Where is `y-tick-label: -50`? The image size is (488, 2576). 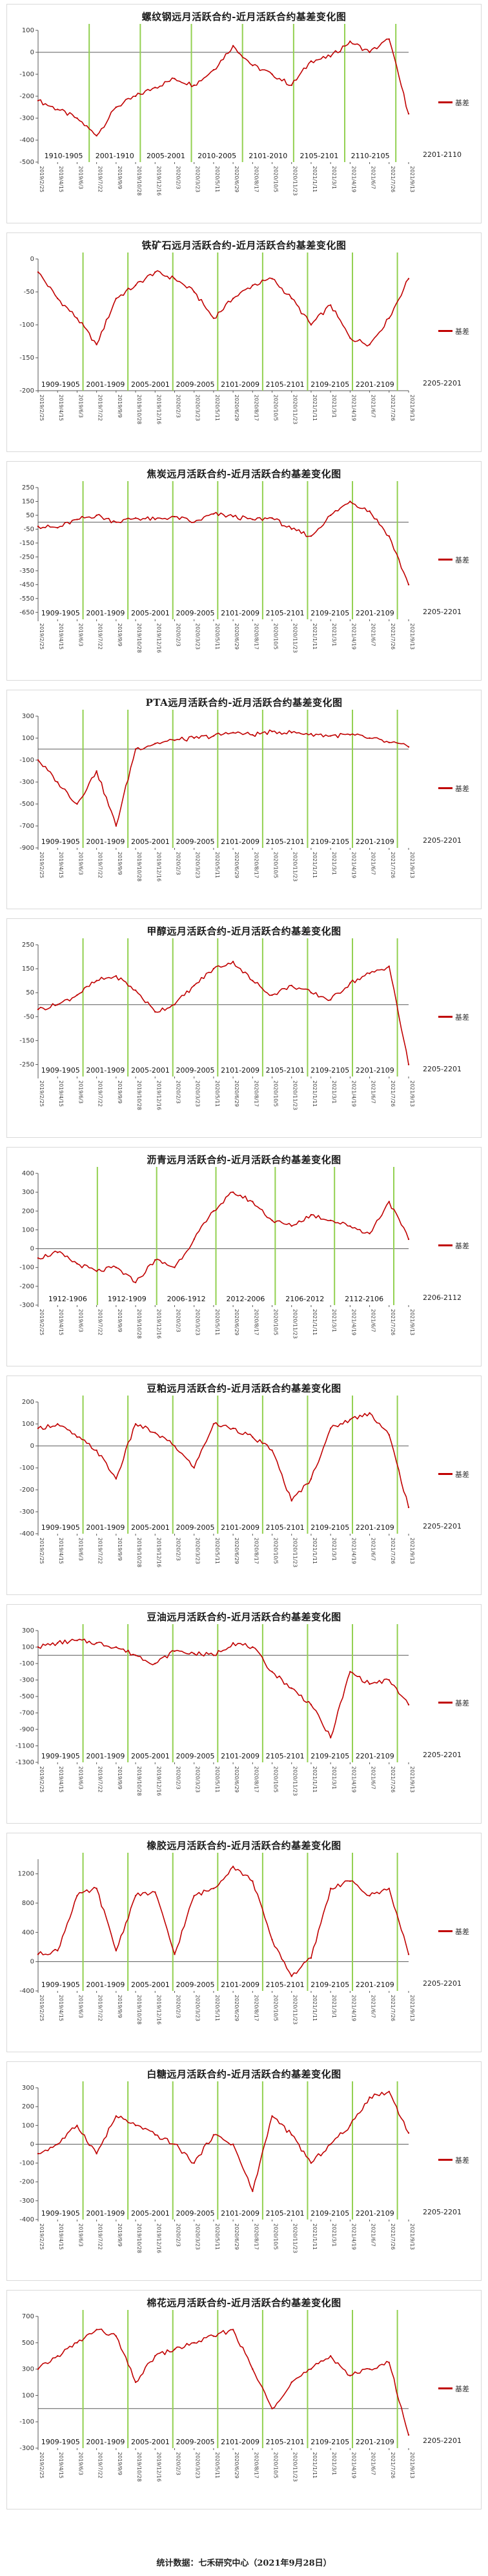 y-tick-label: -50 is located at coordinates (29, 529).